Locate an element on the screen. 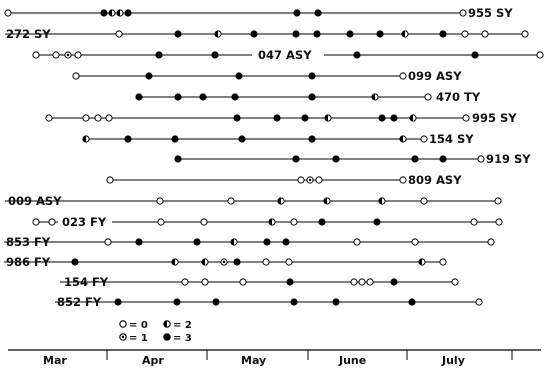 The width and height of the screenshot is (550, 372). row-955-sy: 955 SY is located at coordinates (258, 13).